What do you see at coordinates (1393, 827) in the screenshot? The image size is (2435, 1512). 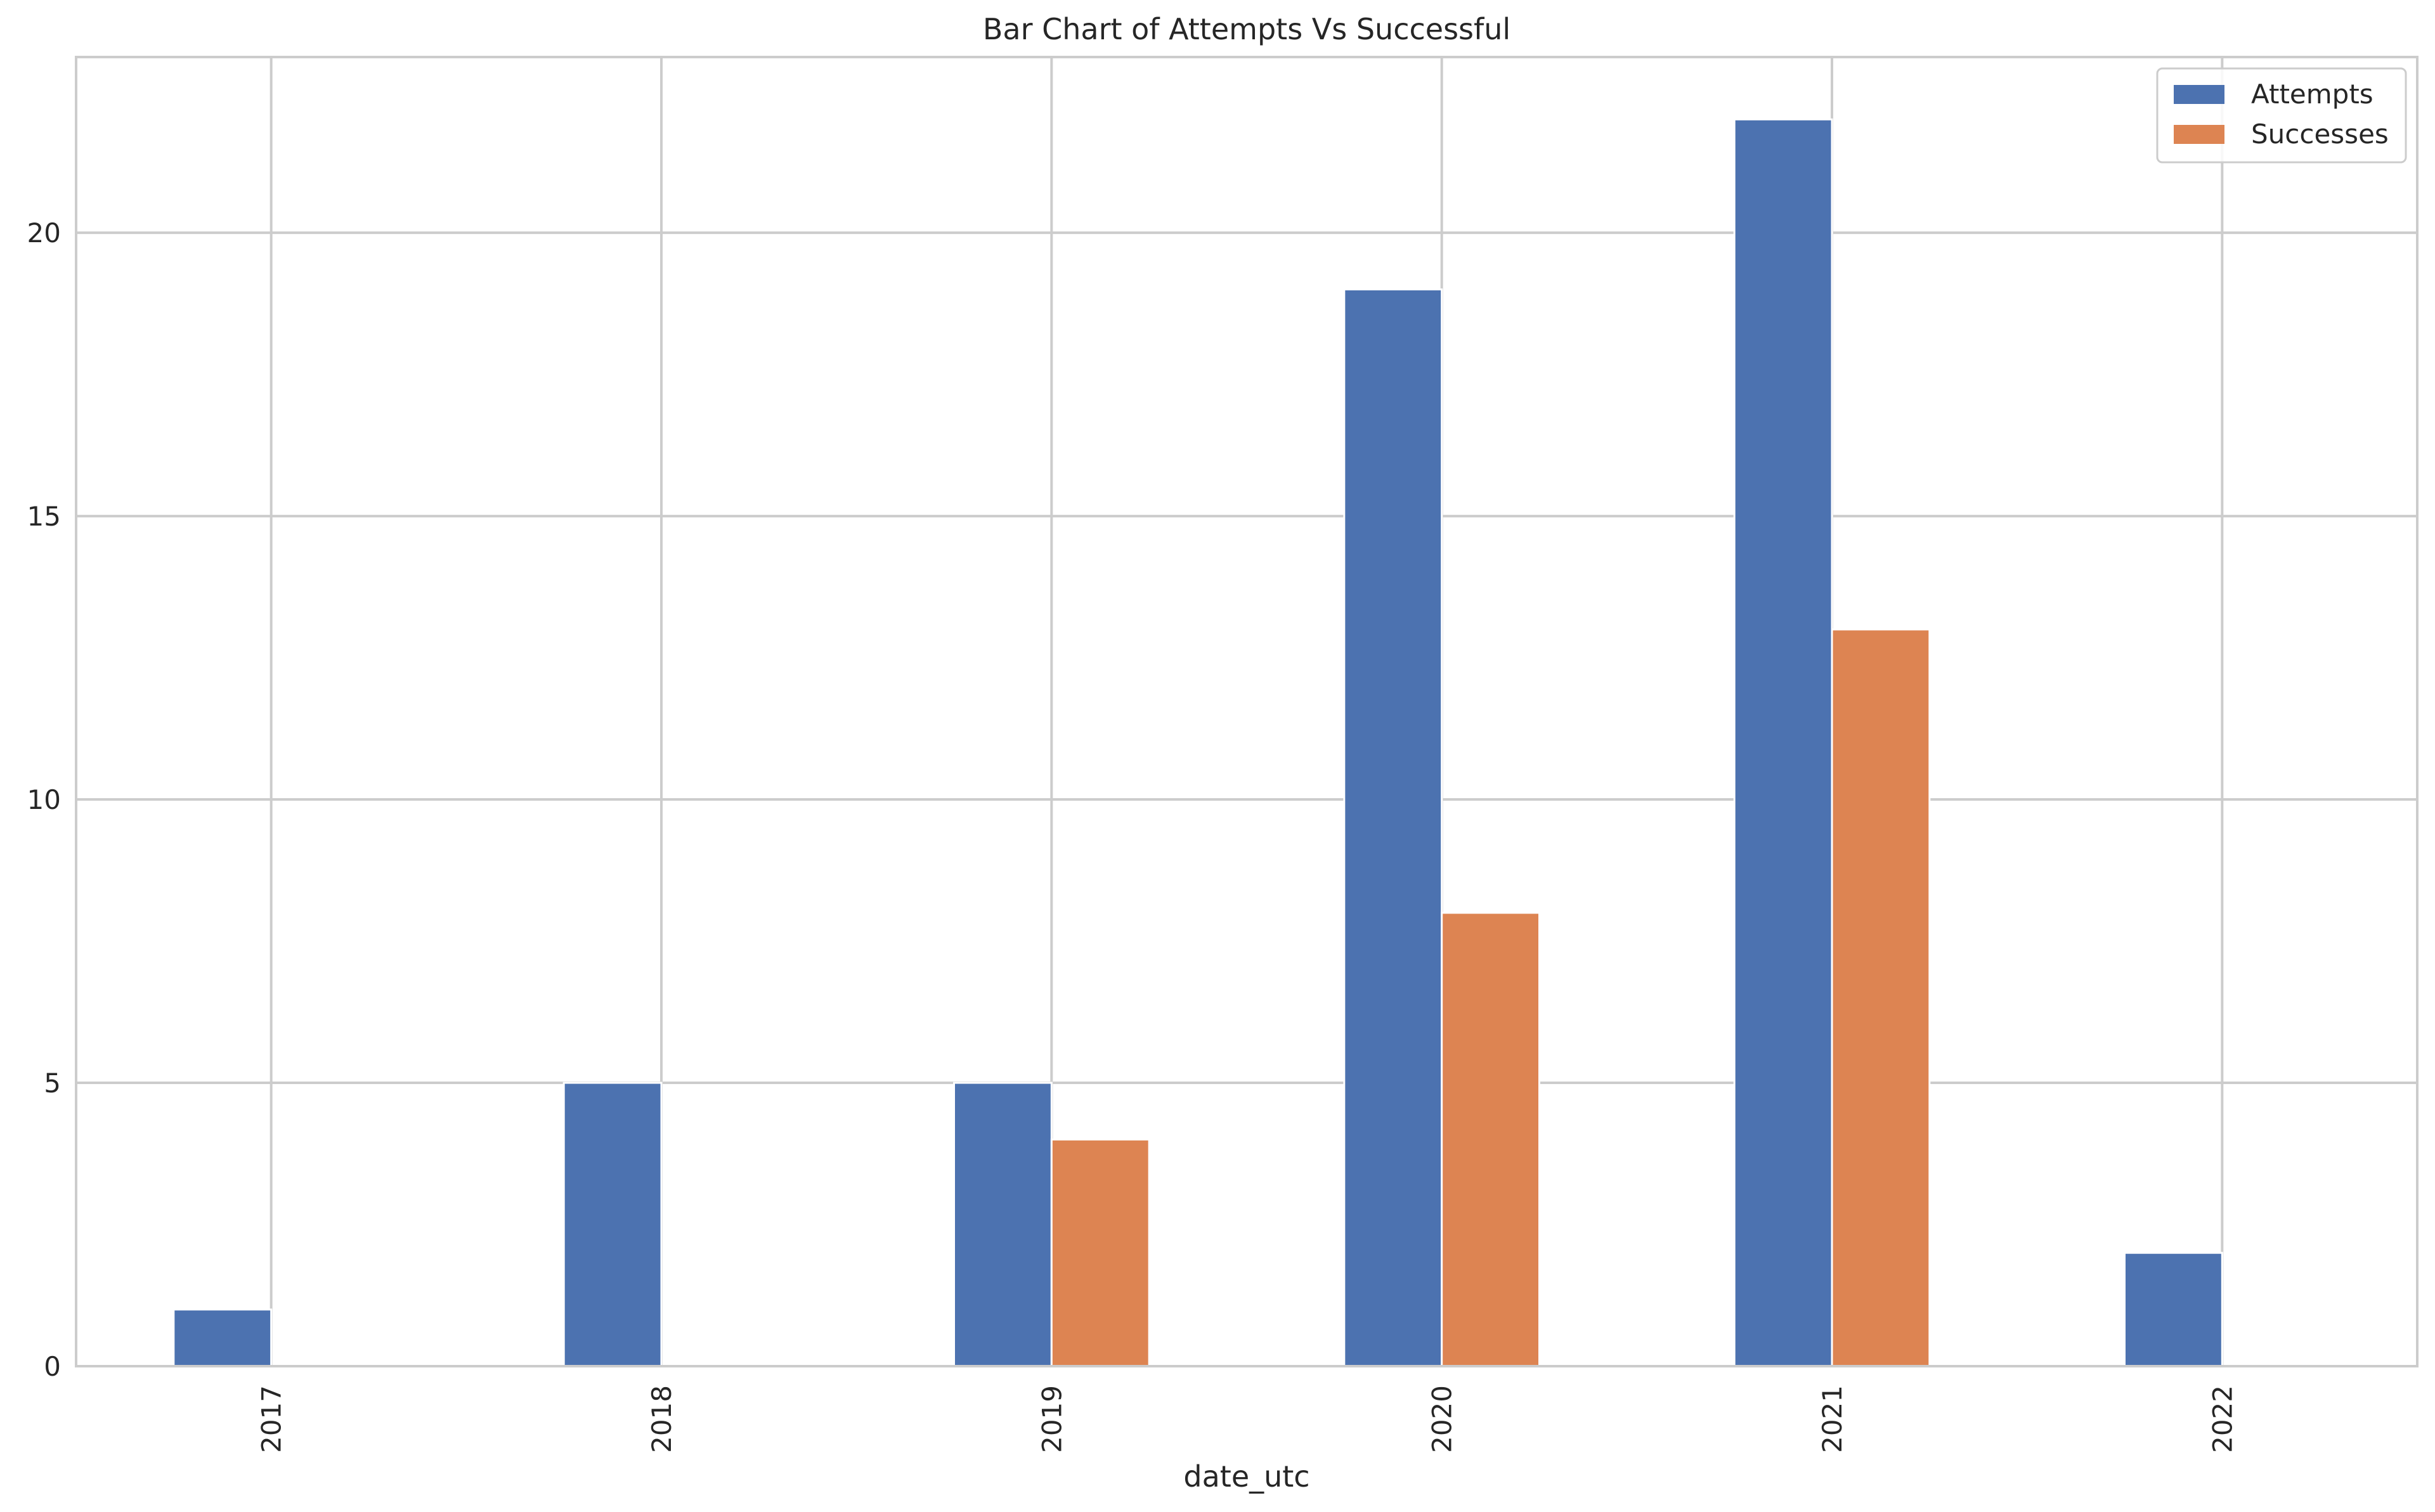 I see `bar-attempts-2020` at bounding box center [1393, 827].